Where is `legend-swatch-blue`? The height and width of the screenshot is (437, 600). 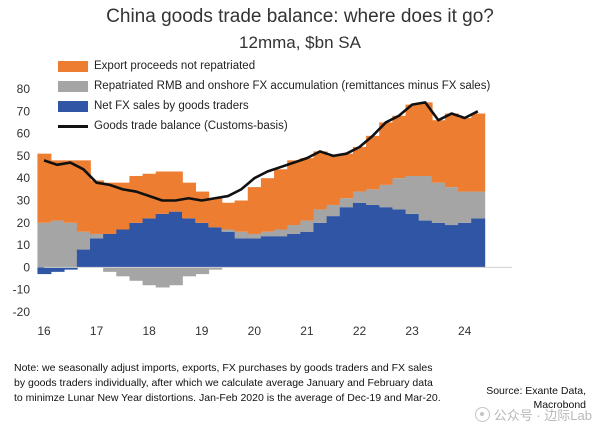 legend-swatch-blue is located at coordinates (73, 106).